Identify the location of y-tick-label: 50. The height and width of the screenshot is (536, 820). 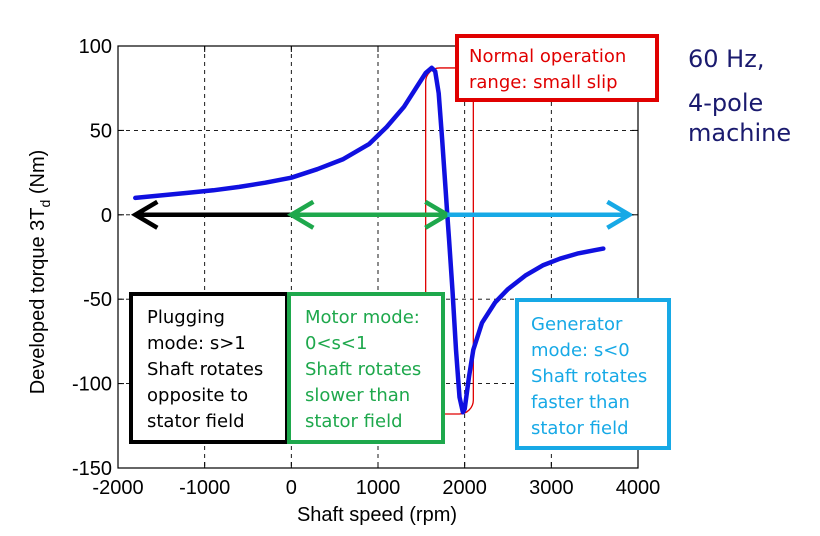
(101, 131).